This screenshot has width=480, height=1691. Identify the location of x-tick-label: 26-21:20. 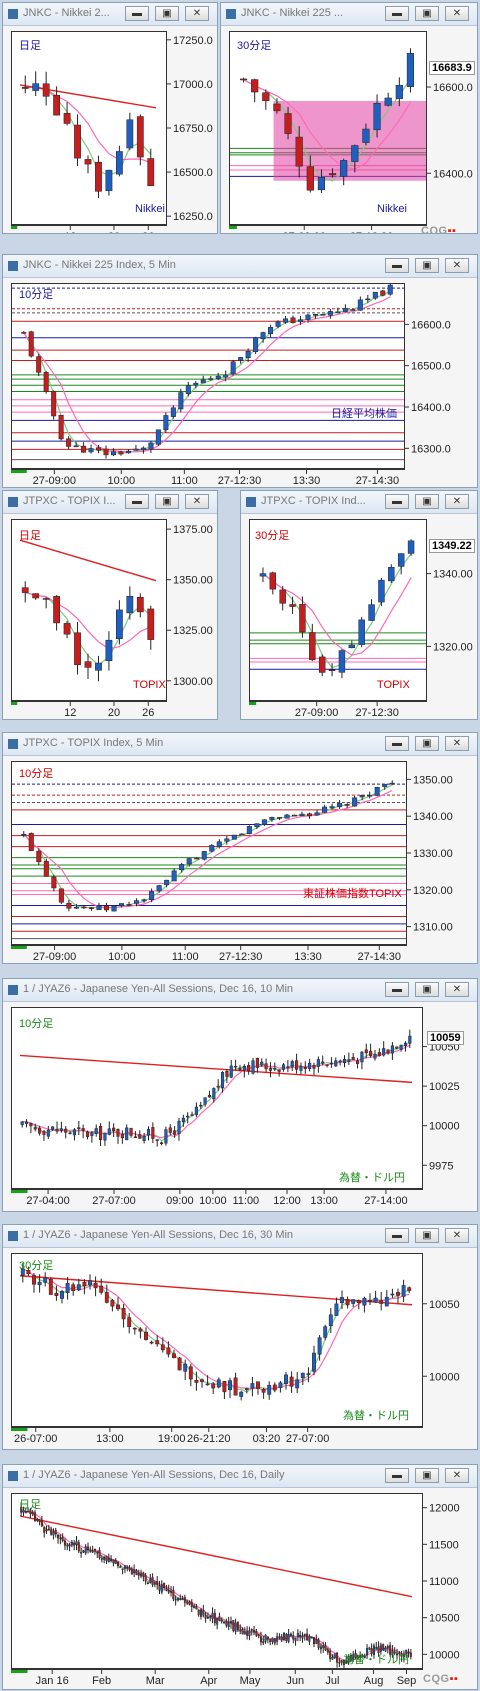
(208, 1439).